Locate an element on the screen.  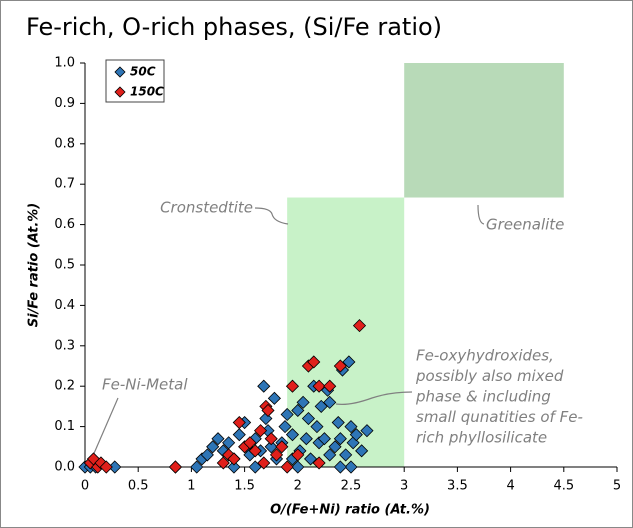
legend is located at coordinates (135, 81).